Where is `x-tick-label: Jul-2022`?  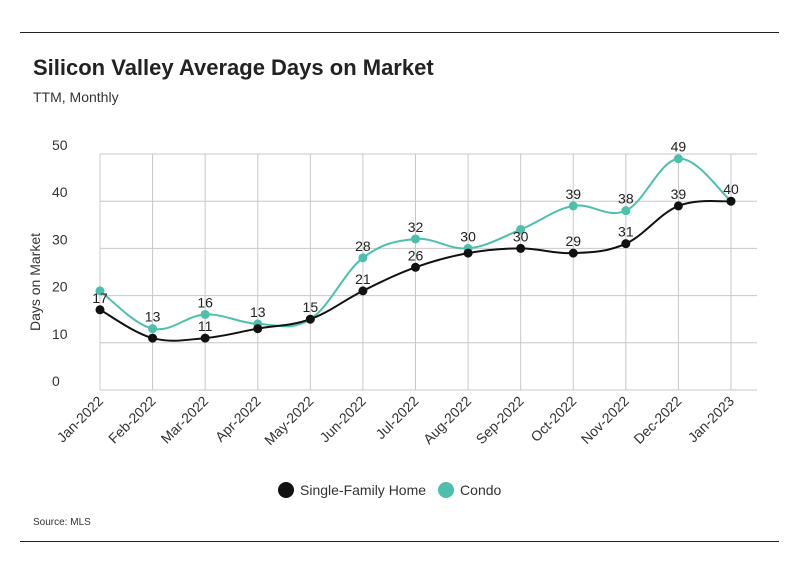 x-tick-label: Jul-2022 is located at coordinates (396, 417).